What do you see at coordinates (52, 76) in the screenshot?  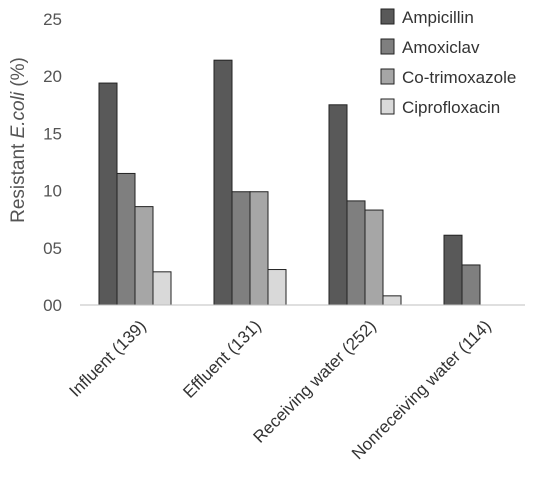 I see `y-tick-label: 20` at bounding box center [52, 76].